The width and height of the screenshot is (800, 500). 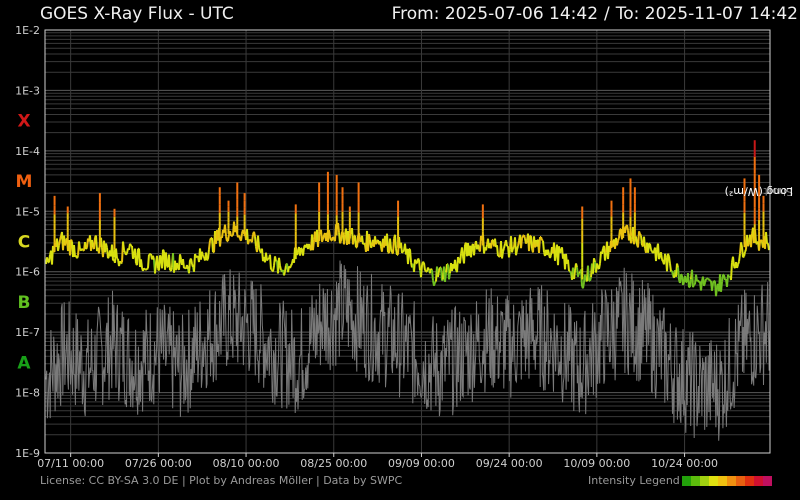 I want to click on y-axis-label: Short, Long (W/m²), so click(x=760, y=239).